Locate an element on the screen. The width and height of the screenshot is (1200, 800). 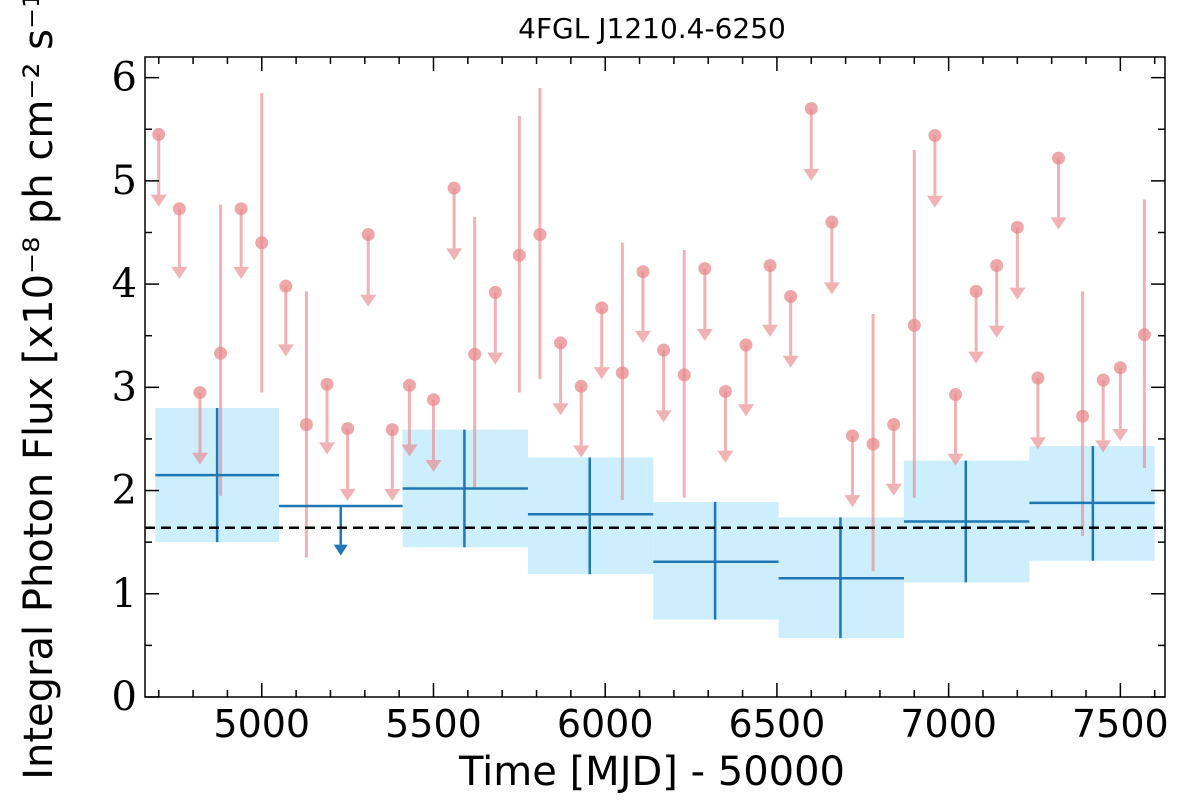
y-tick-label-1: 1 is located at coordinates (124, 594).